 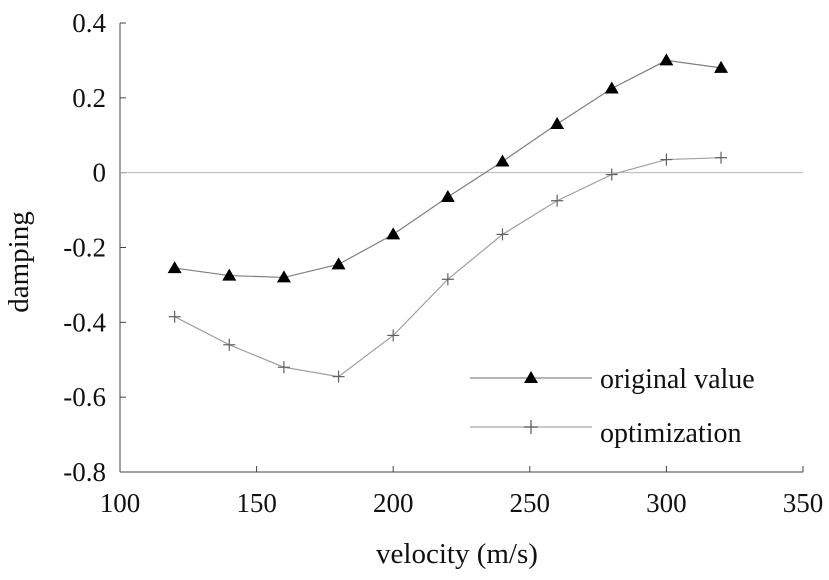 What do you see at coordinates (677, 379) in the screenshot?
I see `legend-label-original-value: original value` at bounding box center [677, 379].